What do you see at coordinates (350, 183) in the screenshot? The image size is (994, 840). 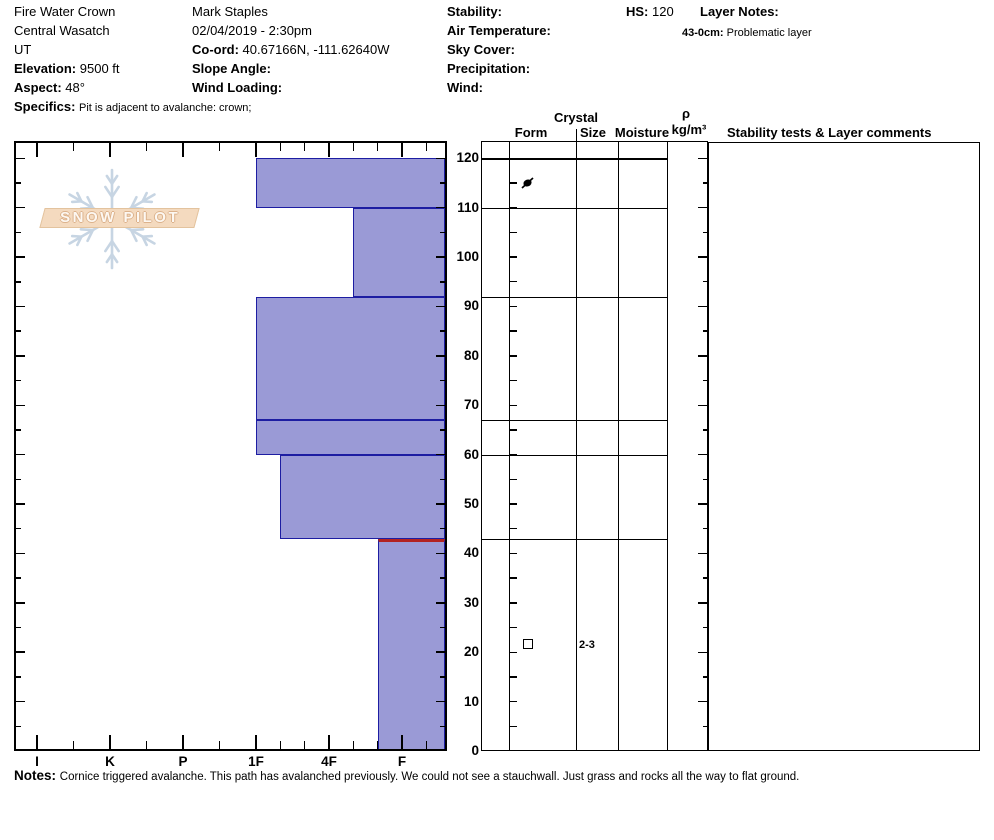 I see `snow-layer-120-110cm` at bounding box center [350, 183].